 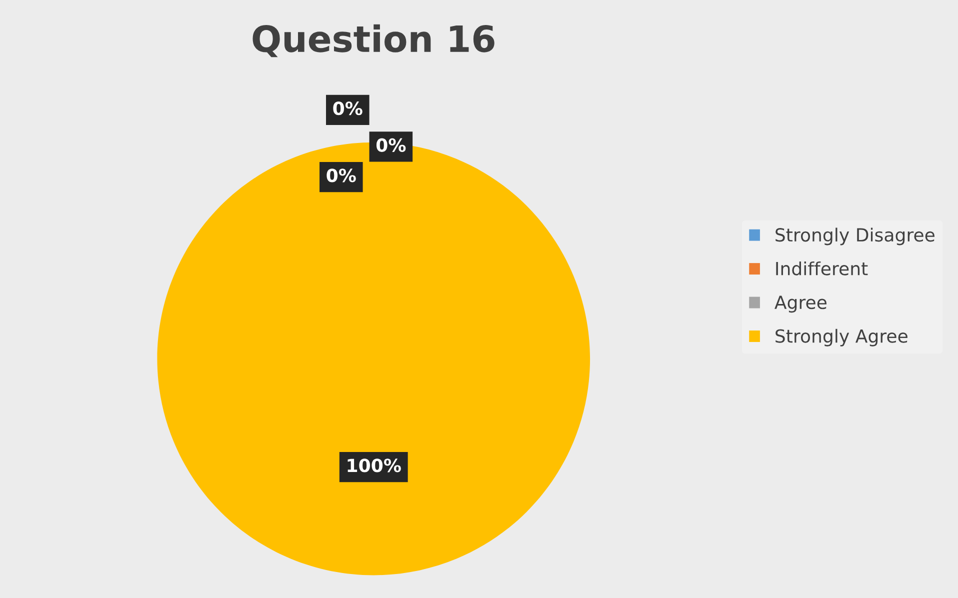 What do you see at coordinates (822, 268) in the screenshot?
I see `legend-label: Indifferent` at bounding box center [822, 268].